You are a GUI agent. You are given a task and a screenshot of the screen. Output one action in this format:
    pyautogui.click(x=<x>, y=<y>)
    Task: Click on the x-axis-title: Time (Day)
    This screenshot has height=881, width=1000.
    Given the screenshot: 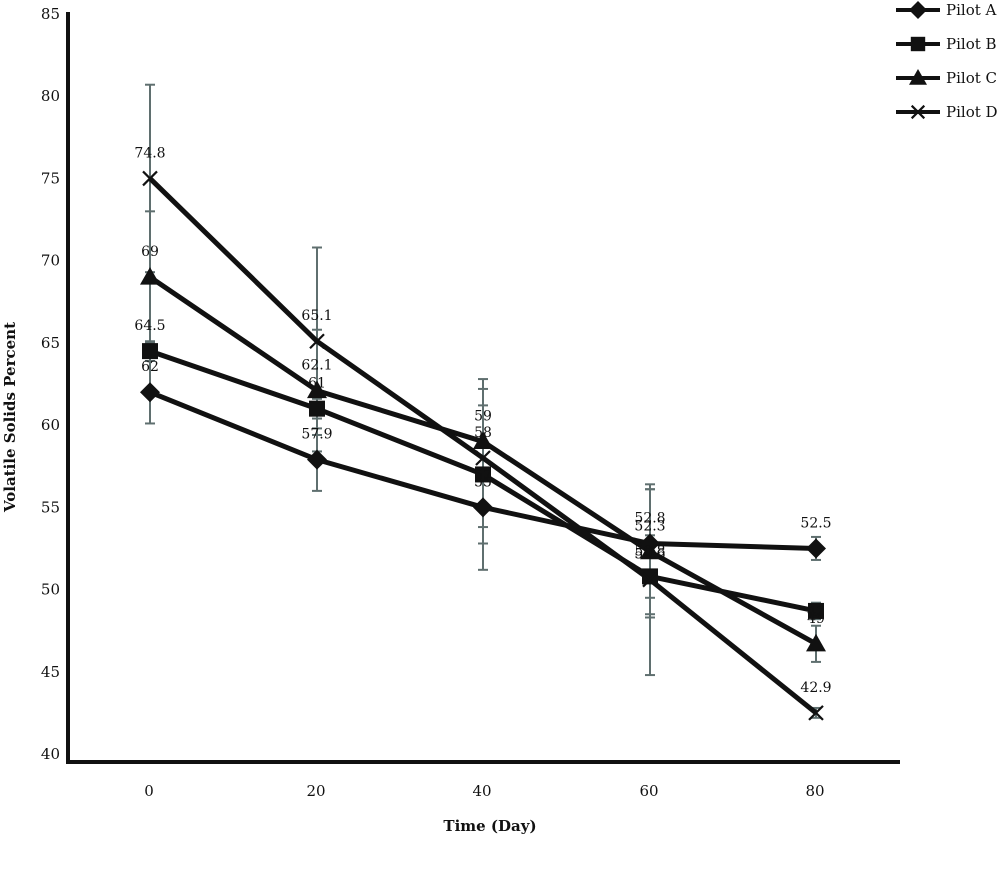 What is the action you would take?
    pyautogui.click(x=489, y=826)
    